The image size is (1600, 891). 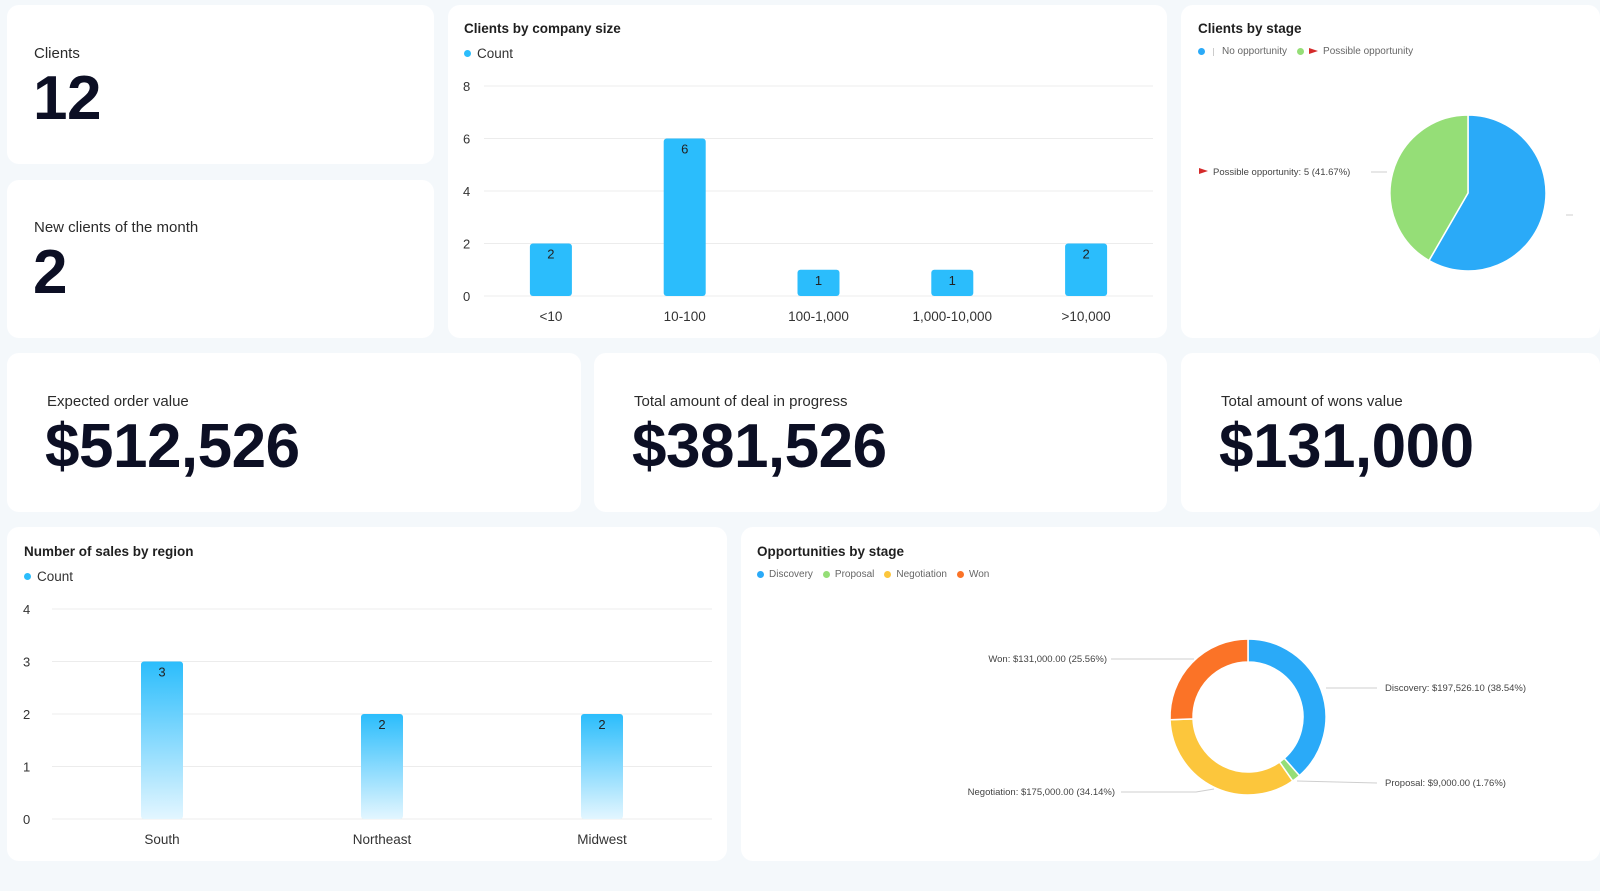 I want to click on donut-label: Discovery: $197,526.10 (38.54%), so click(x=1455, y=688).